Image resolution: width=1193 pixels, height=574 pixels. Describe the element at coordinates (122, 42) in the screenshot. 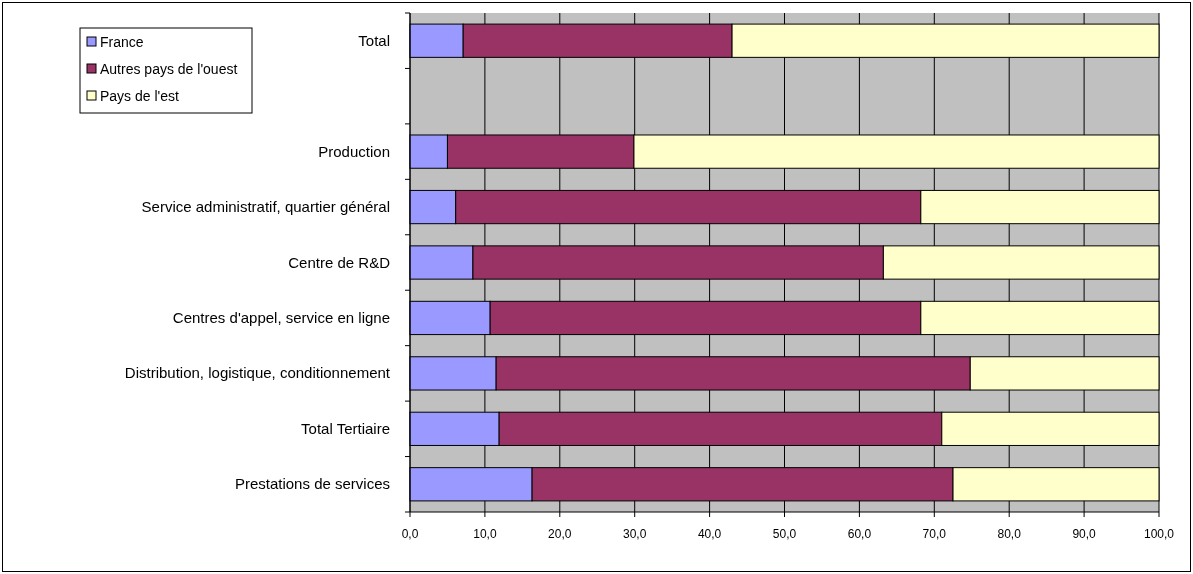

I see `legend-label: France` at that location.